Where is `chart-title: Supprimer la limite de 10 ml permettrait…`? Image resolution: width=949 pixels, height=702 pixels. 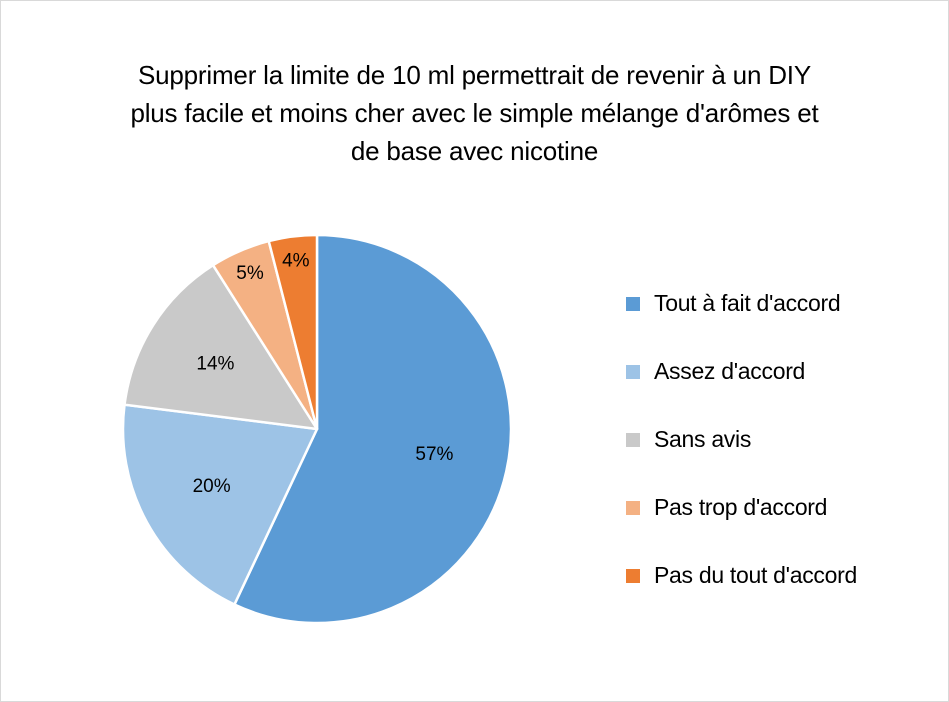
chart-title: Supprimer la limite de 10 ml permettrait… is located at coordinates (474, 113).